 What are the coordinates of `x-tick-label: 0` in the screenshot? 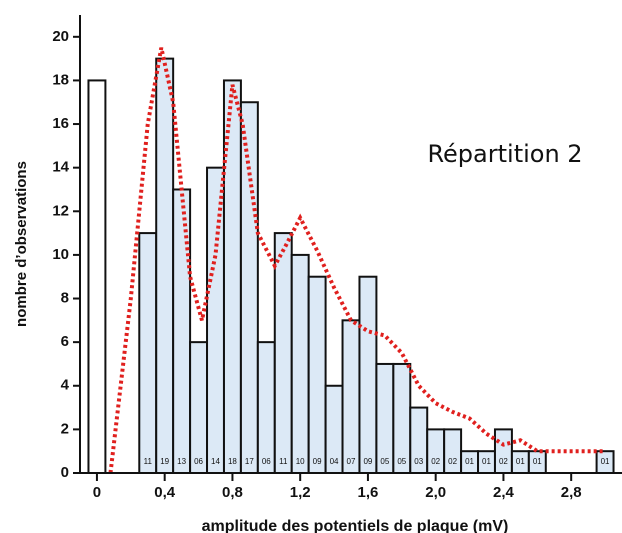 It's located at (97, 492).